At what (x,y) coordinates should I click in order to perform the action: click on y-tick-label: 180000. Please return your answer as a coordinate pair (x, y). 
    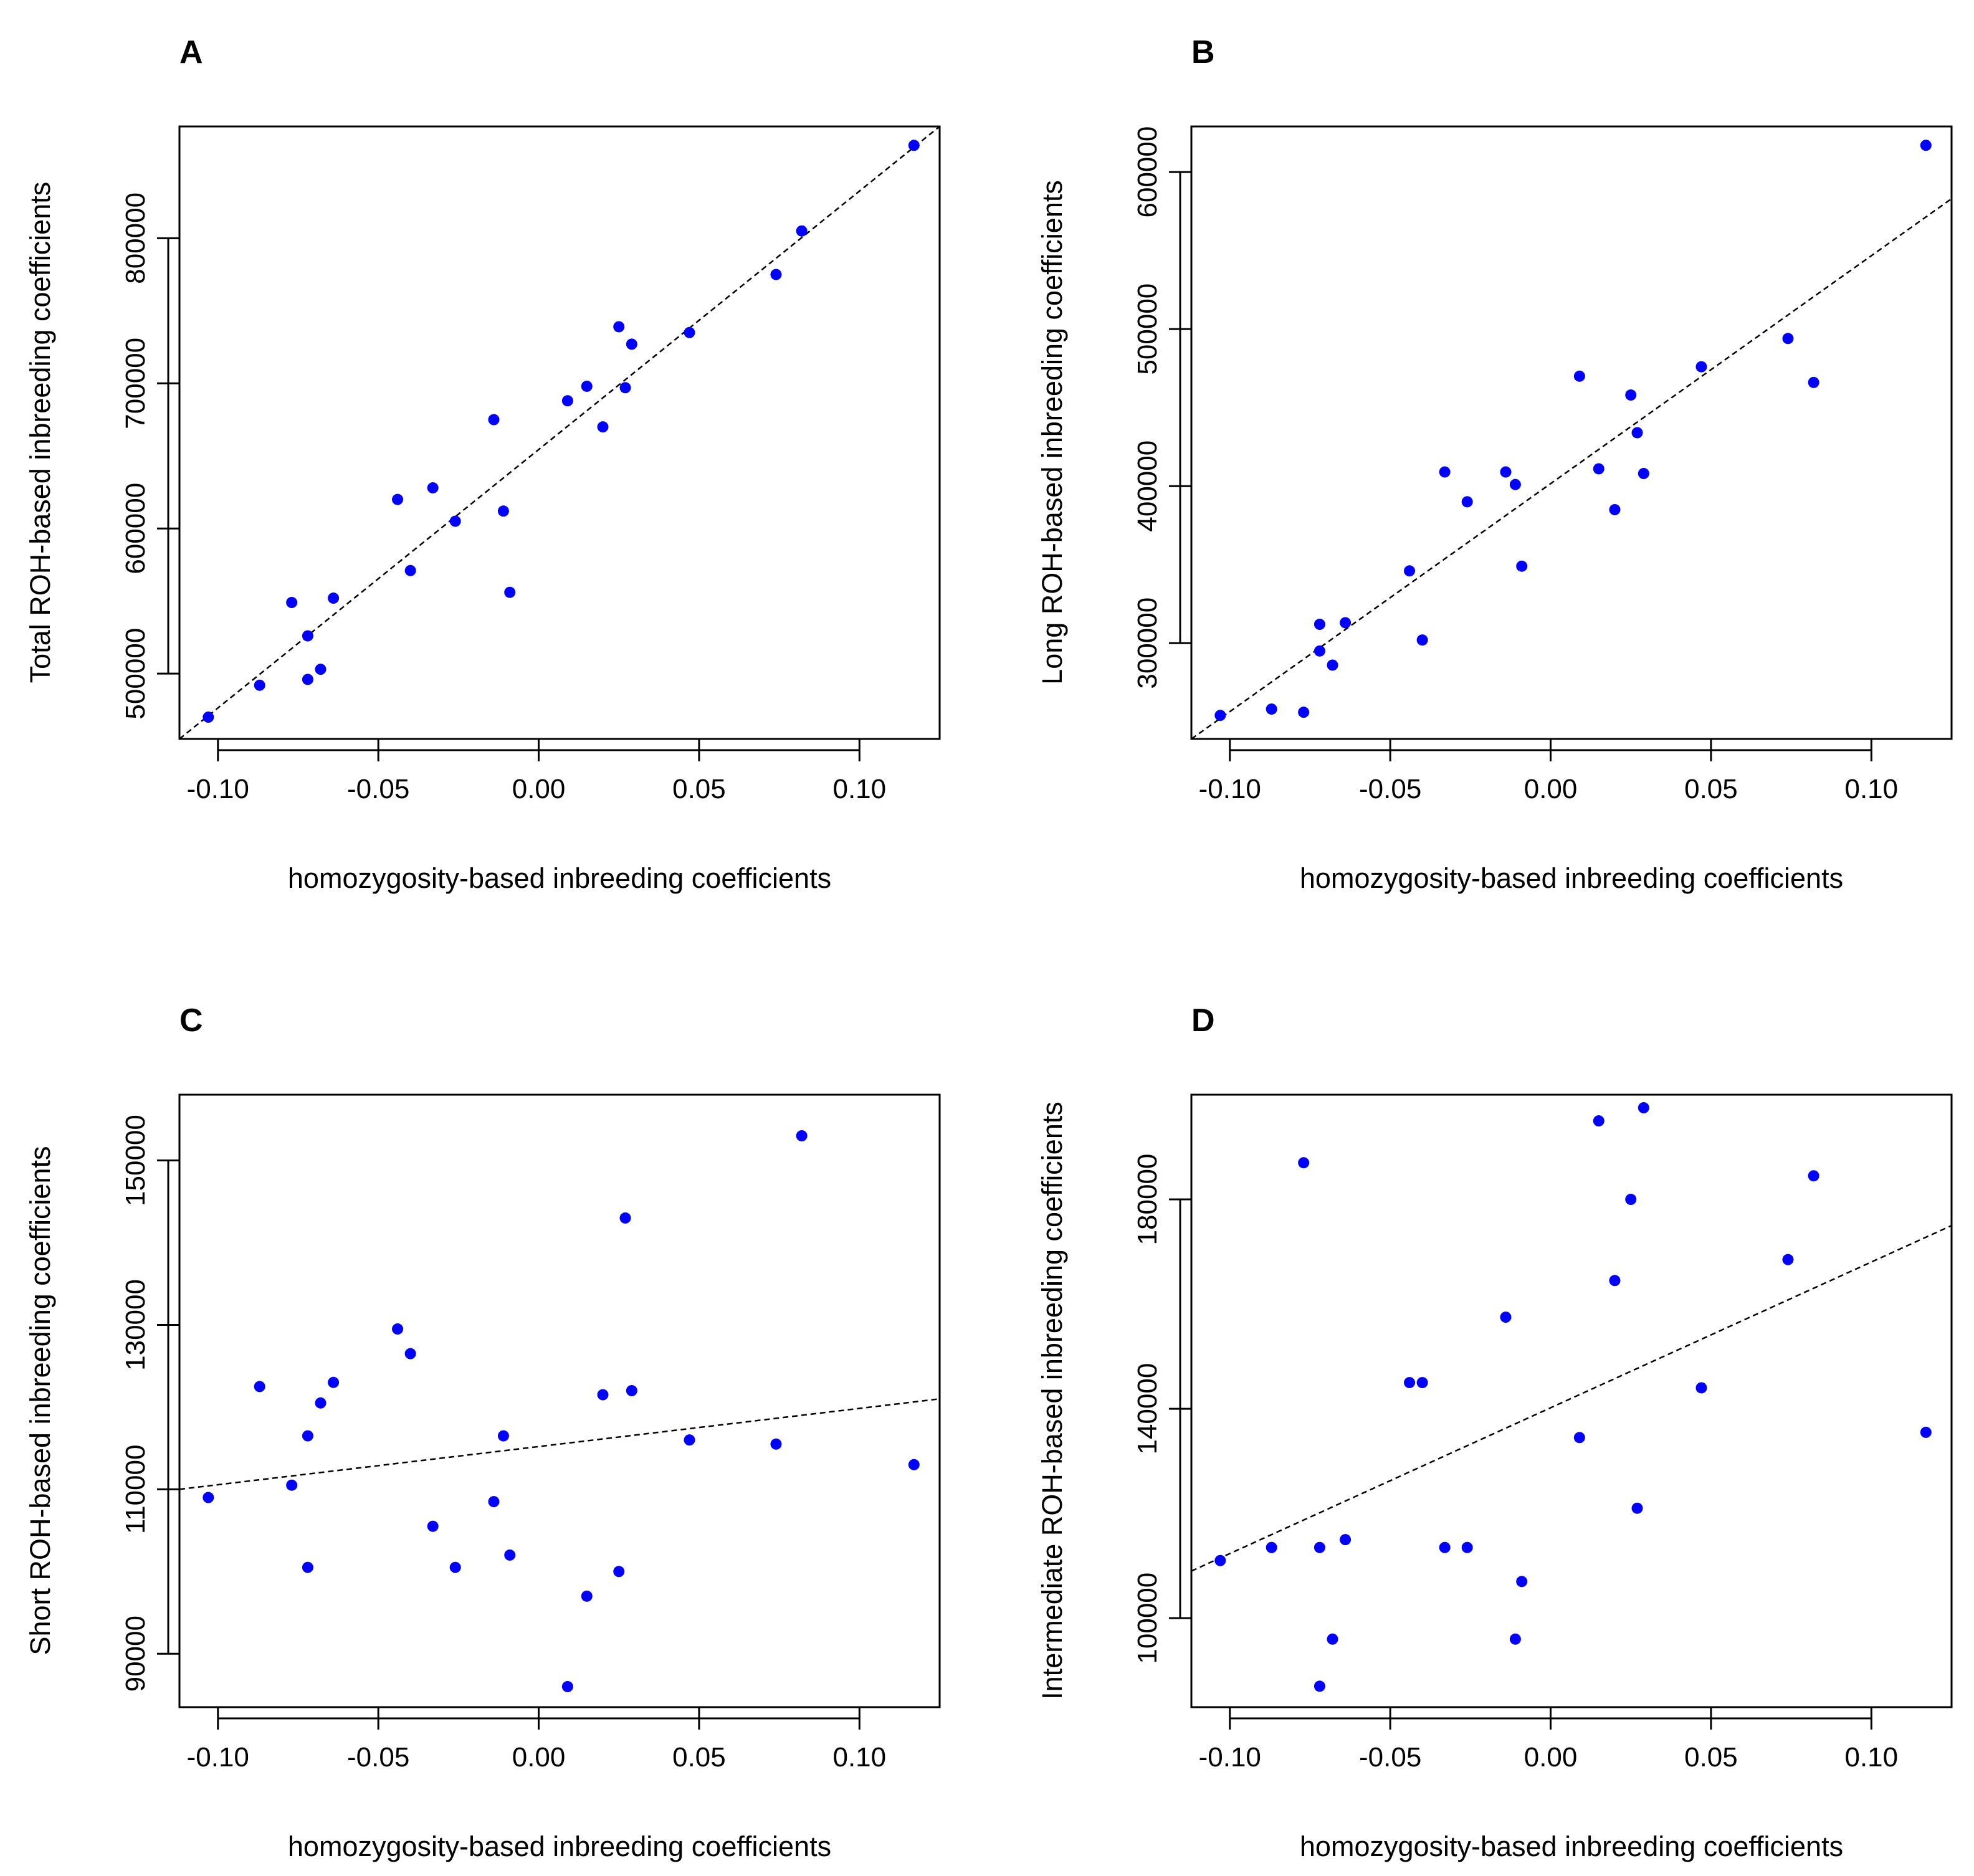
    Looking at the image, I should click on (1147, 1199).